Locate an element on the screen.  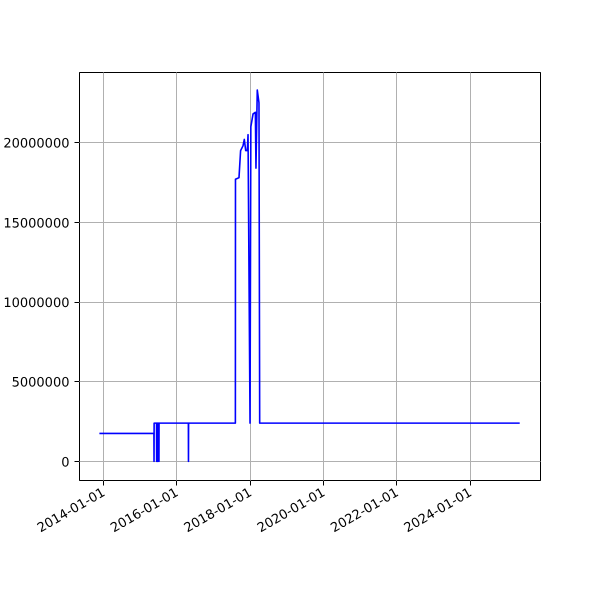
y-tick-label: 0 is located at coordinates (65, 462).